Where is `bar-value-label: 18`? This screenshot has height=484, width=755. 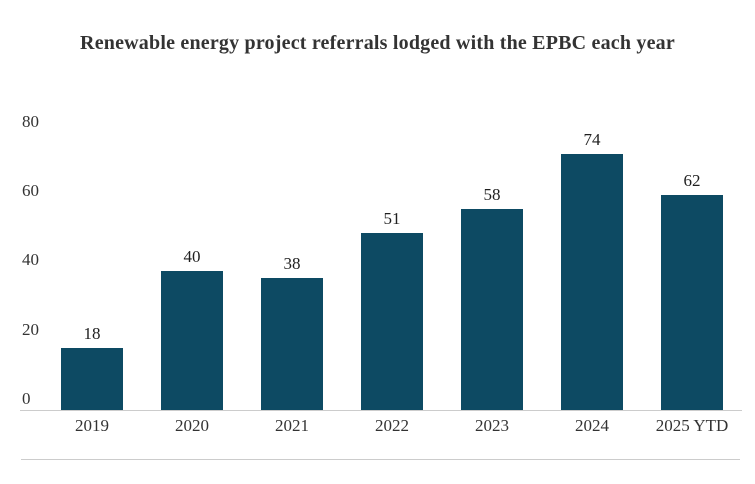 bar-value-label: 18 is located at coordinates (92, 333).